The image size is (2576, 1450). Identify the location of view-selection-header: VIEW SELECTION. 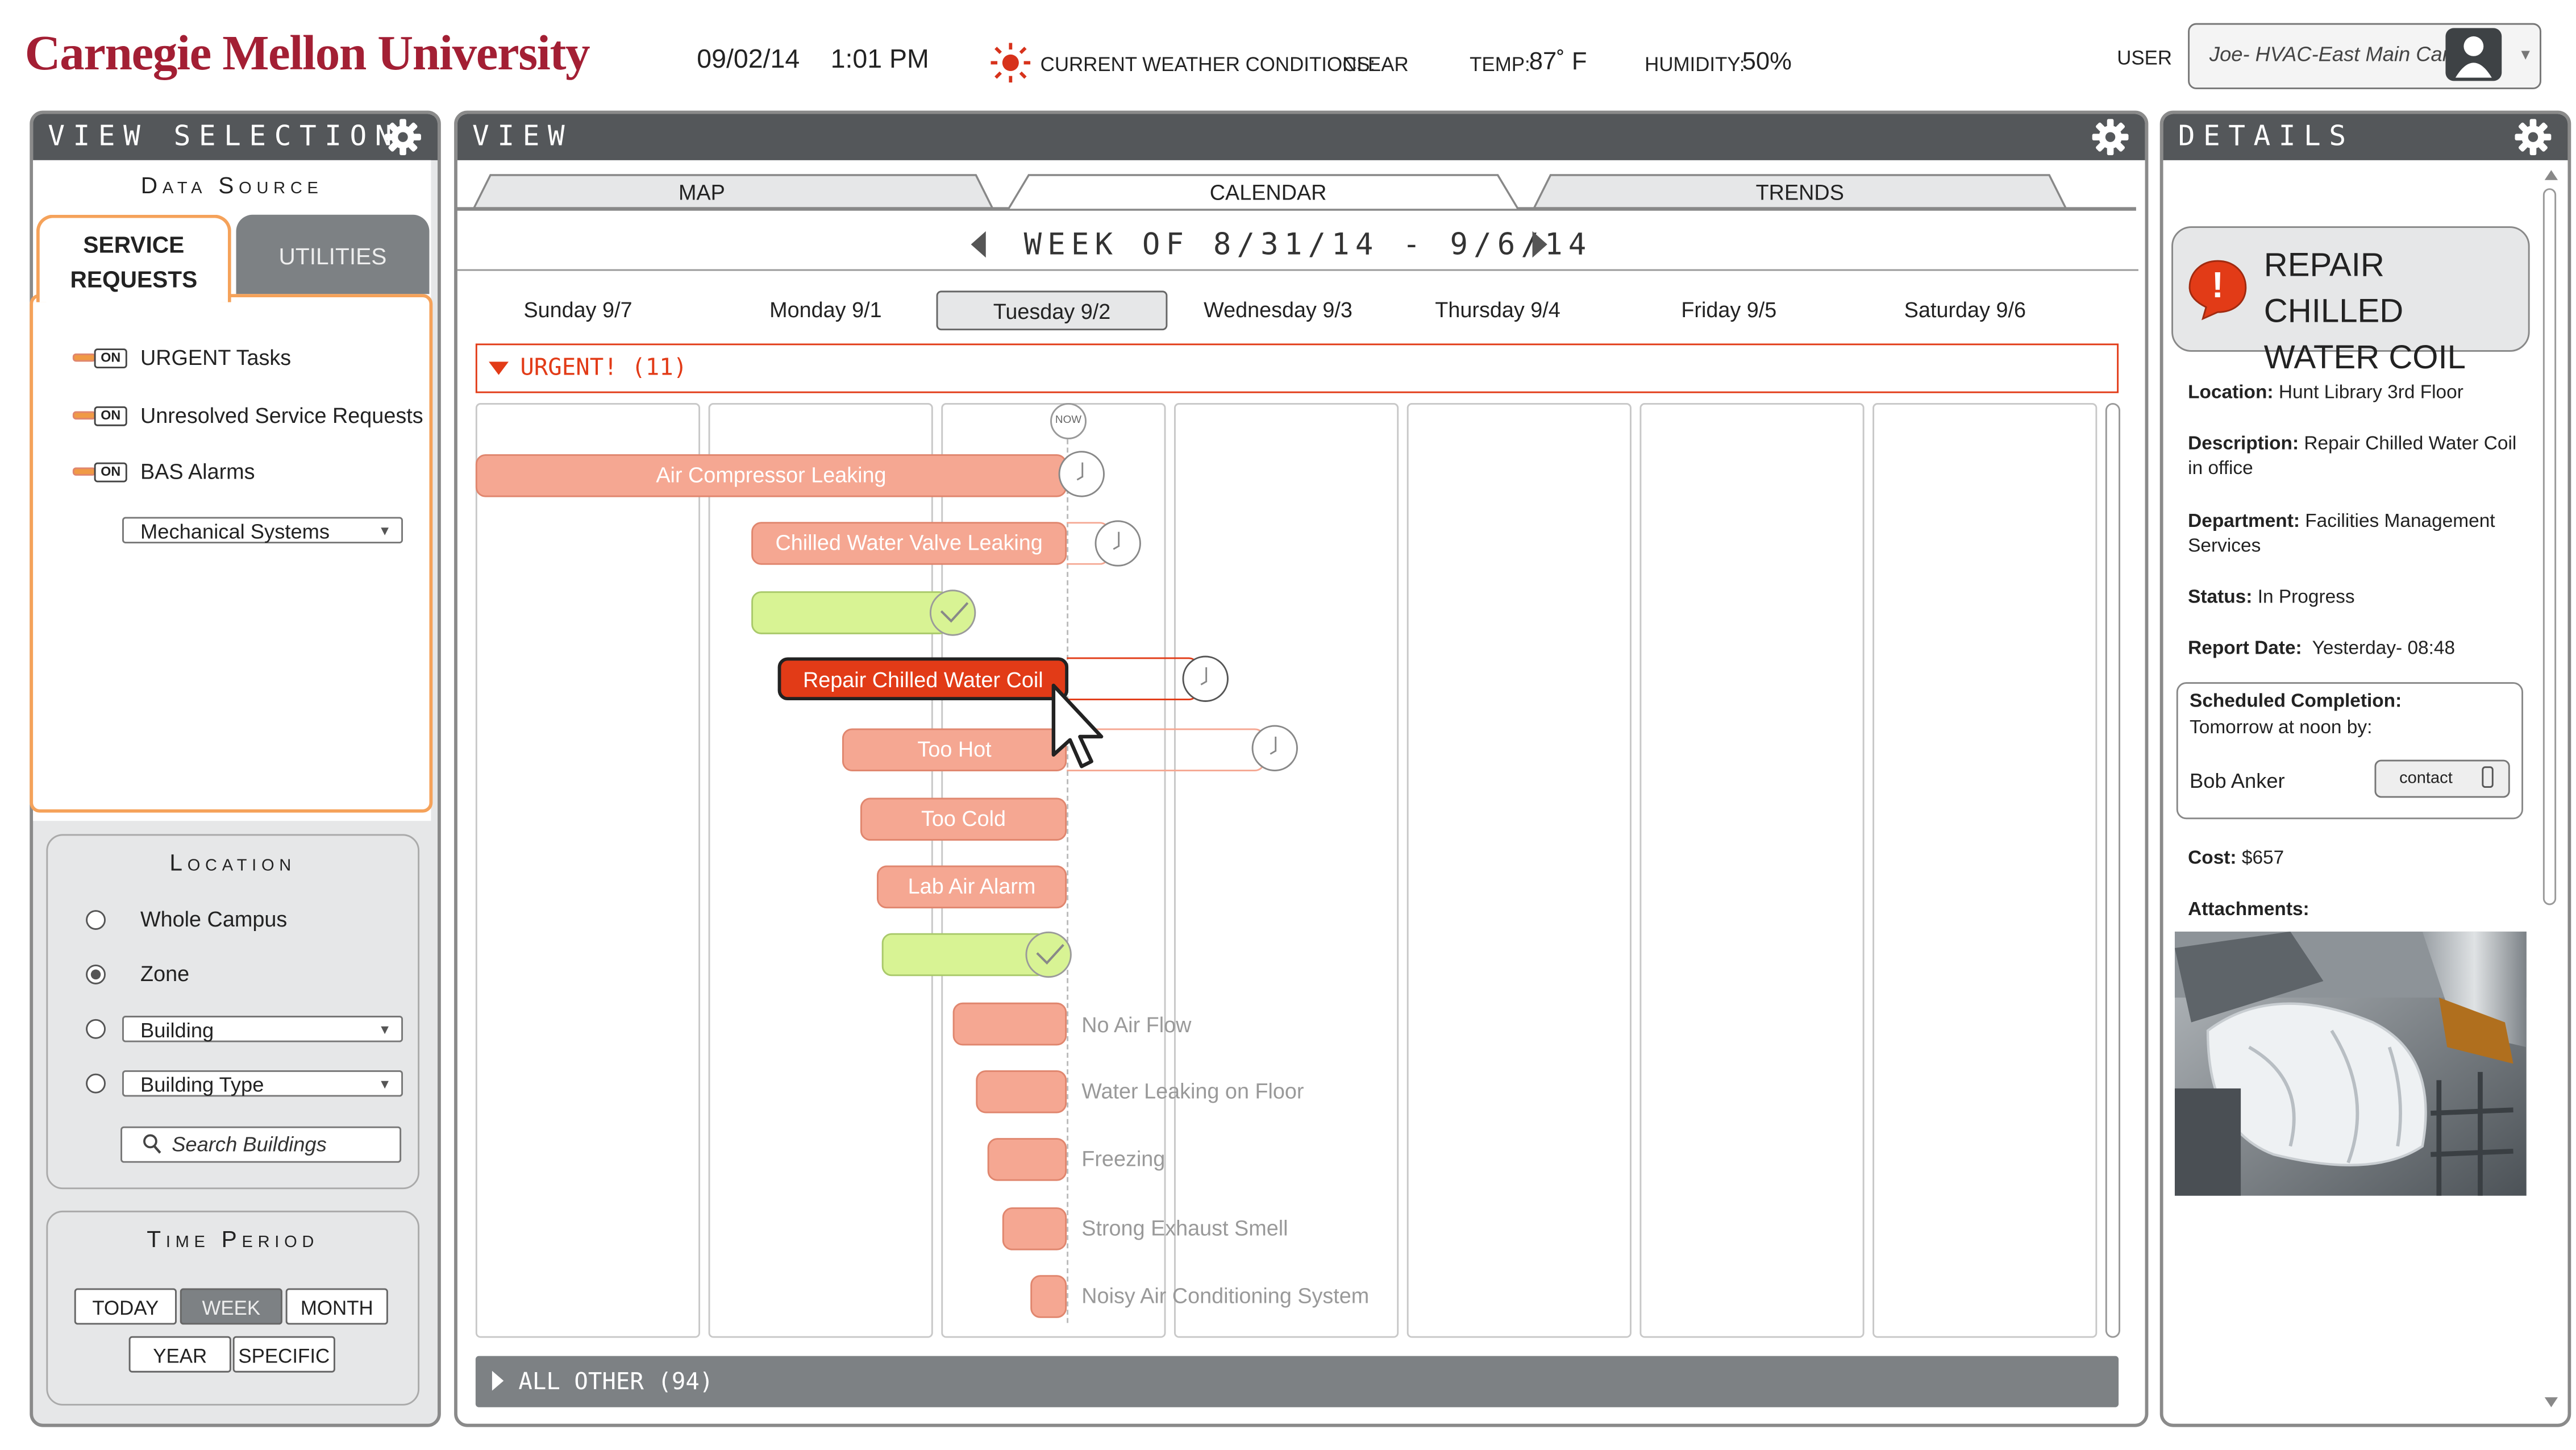
(235, 137).